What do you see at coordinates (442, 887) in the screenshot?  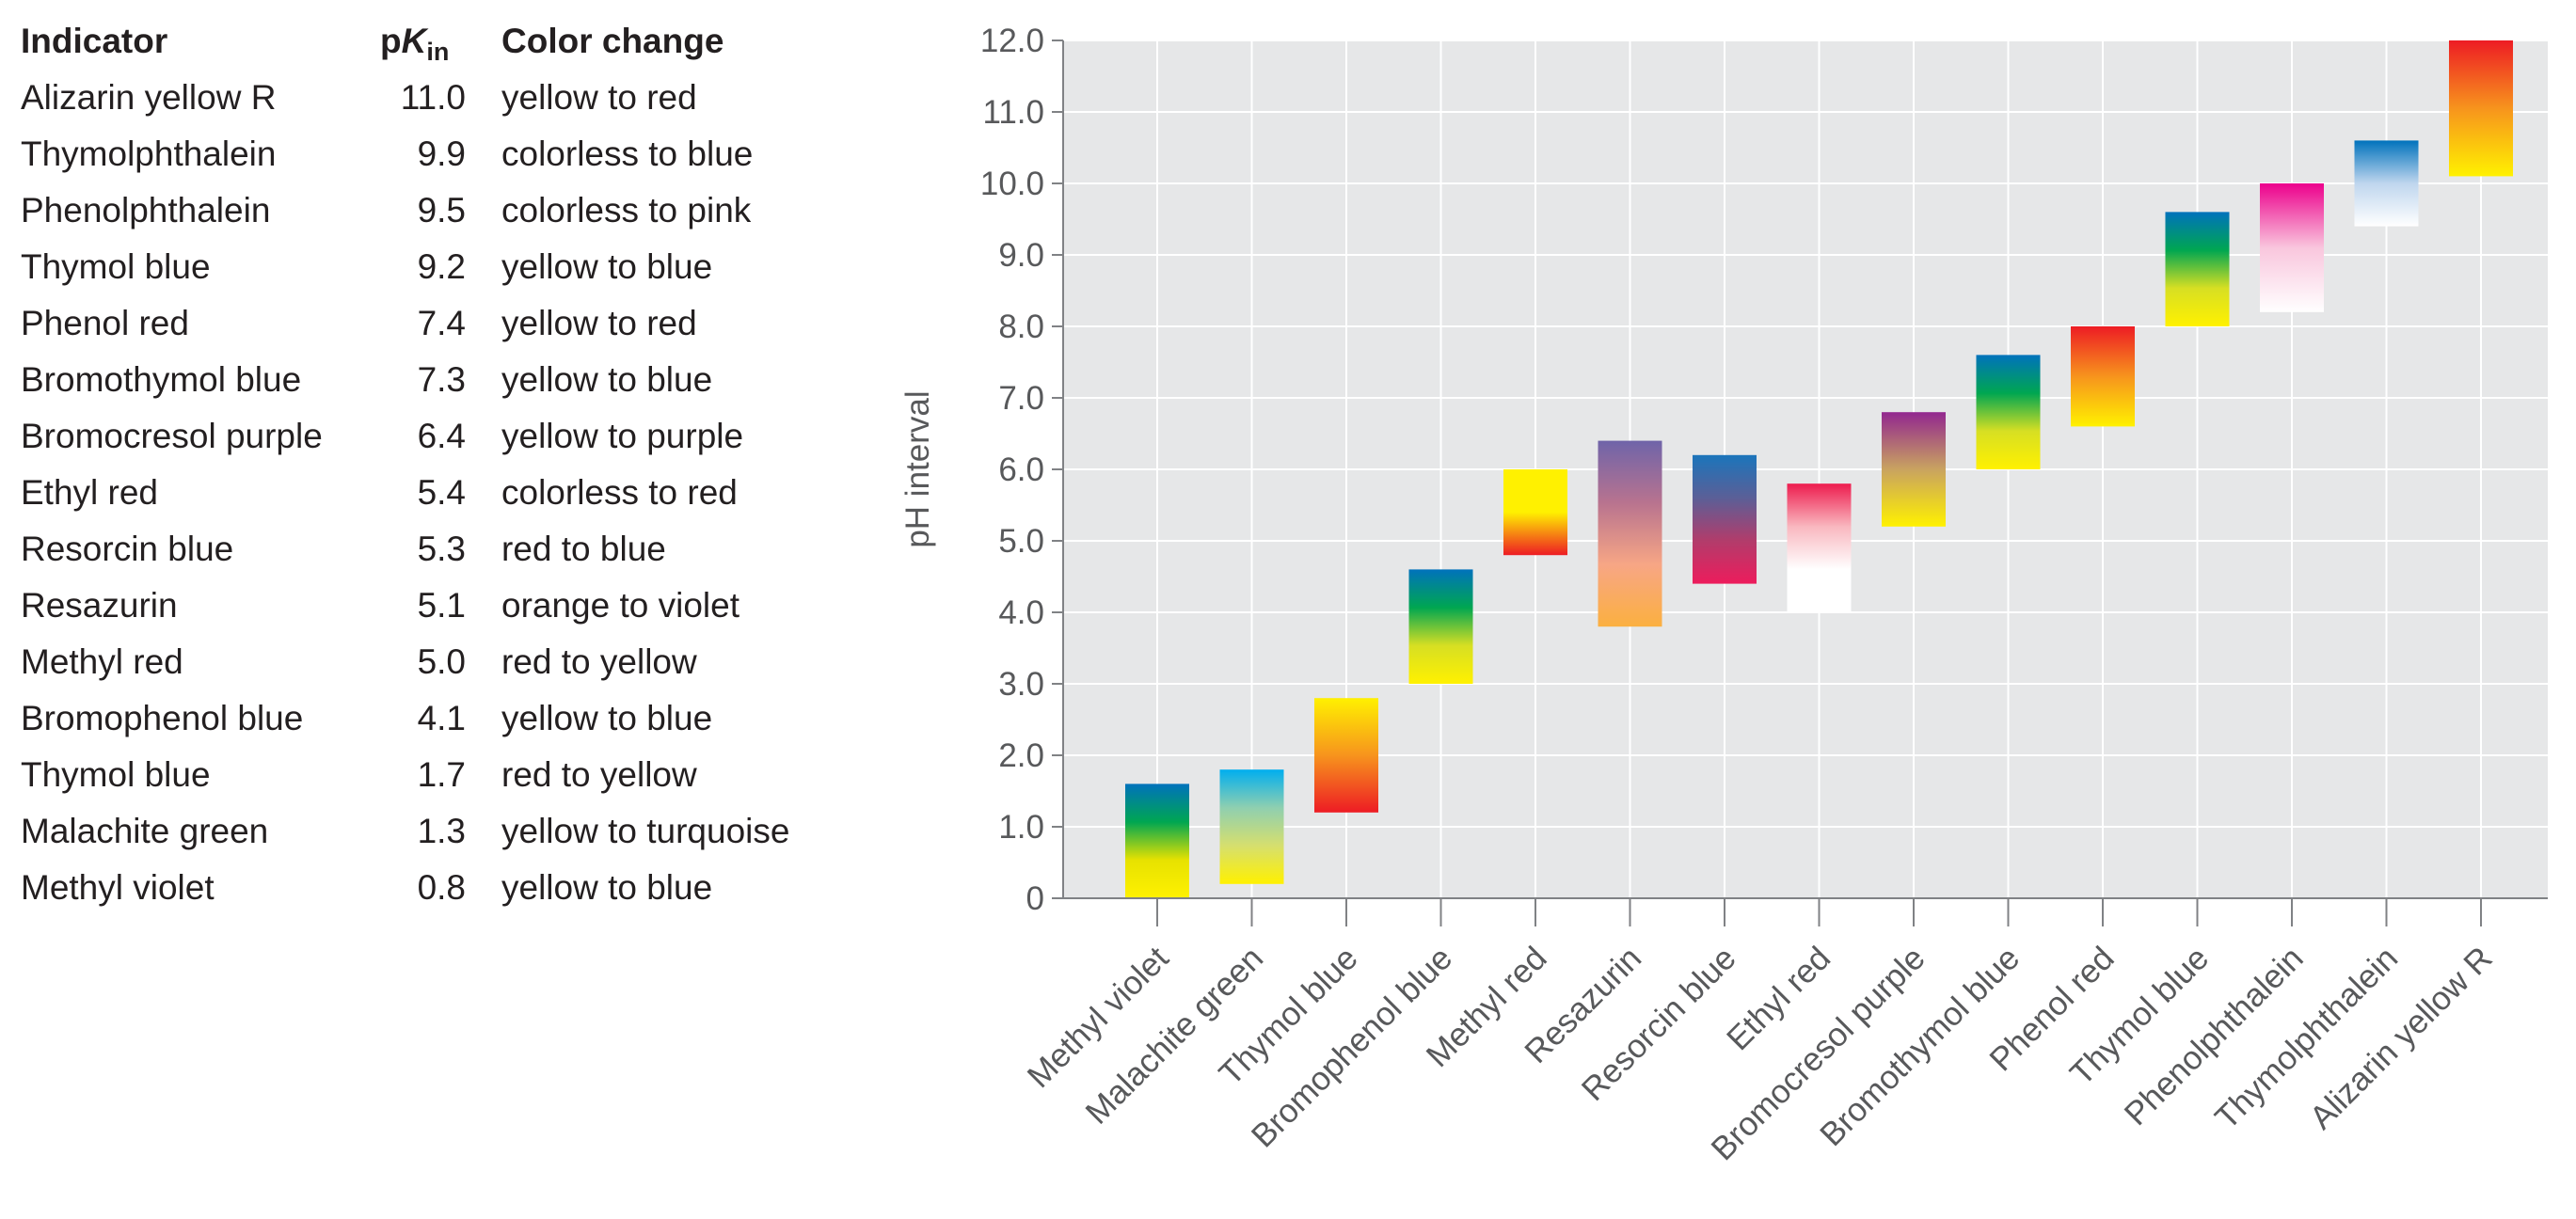 I see `pkin-value: 0.8` at bounding box center [442, 887].